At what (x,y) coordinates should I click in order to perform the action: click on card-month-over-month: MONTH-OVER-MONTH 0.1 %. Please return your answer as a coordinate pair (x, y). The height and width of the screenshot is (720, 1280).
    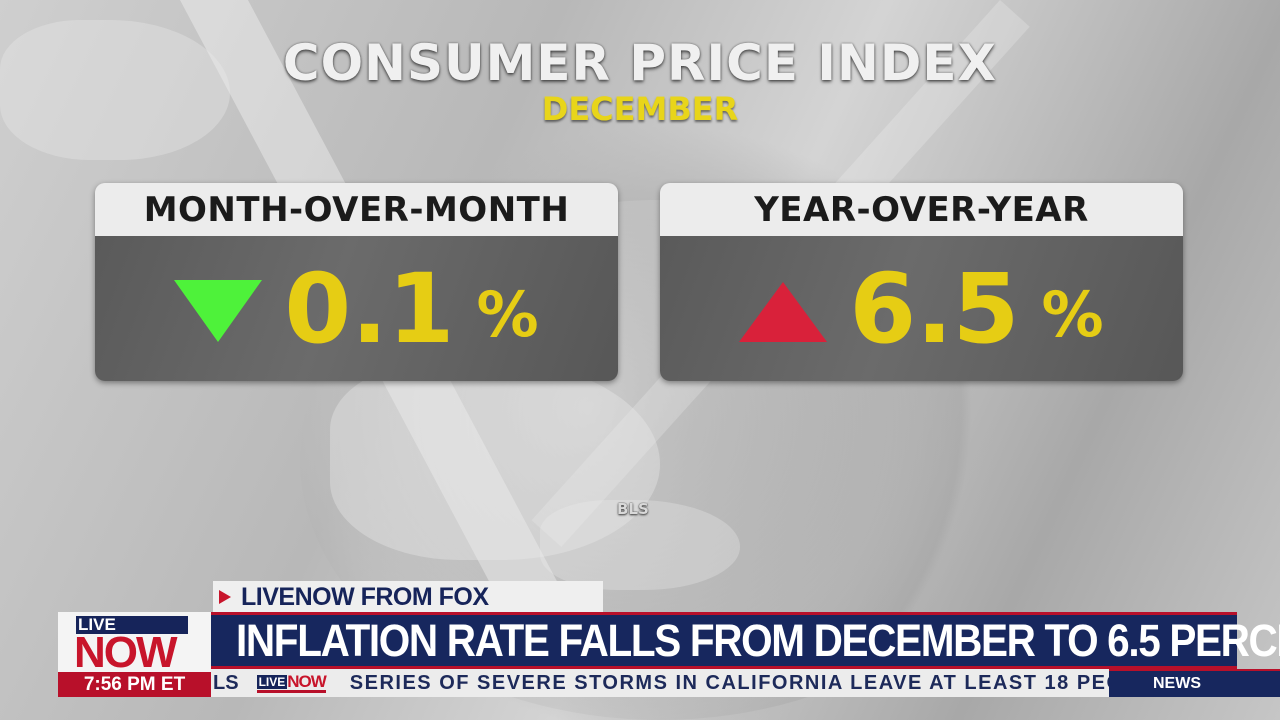
    Looking at the image, I should click on (356, 282).